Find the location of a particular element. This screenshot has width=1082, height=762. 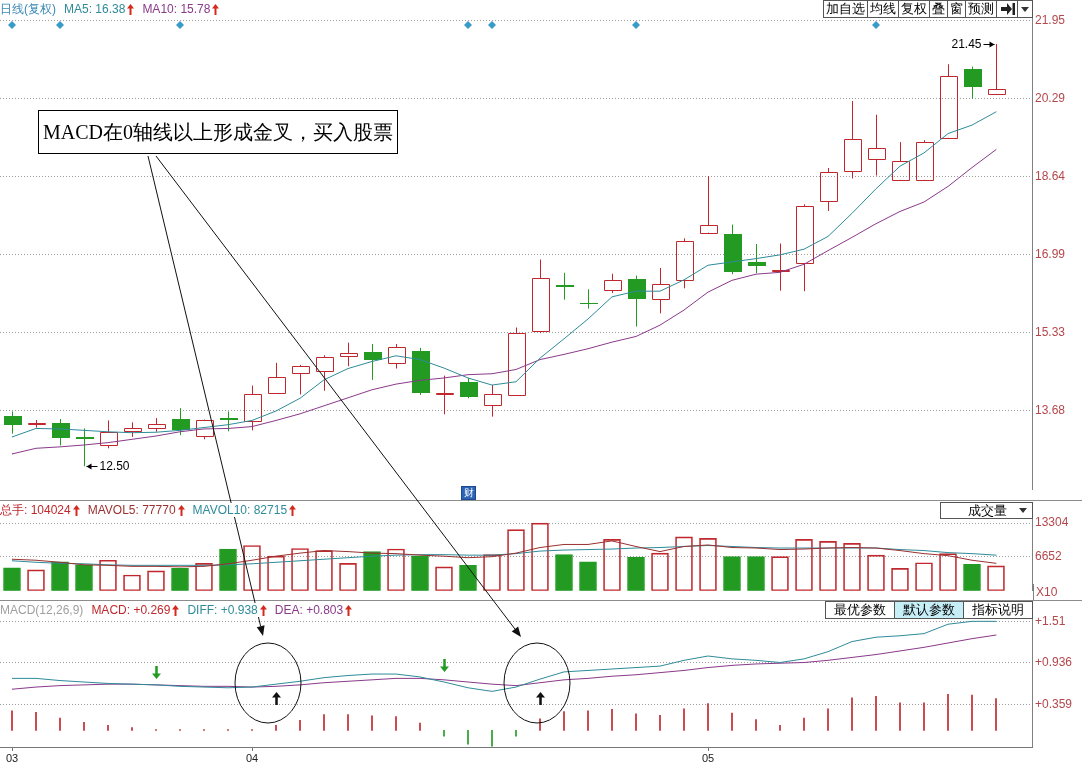

text: 预测 is located at coordinates (981, 9).